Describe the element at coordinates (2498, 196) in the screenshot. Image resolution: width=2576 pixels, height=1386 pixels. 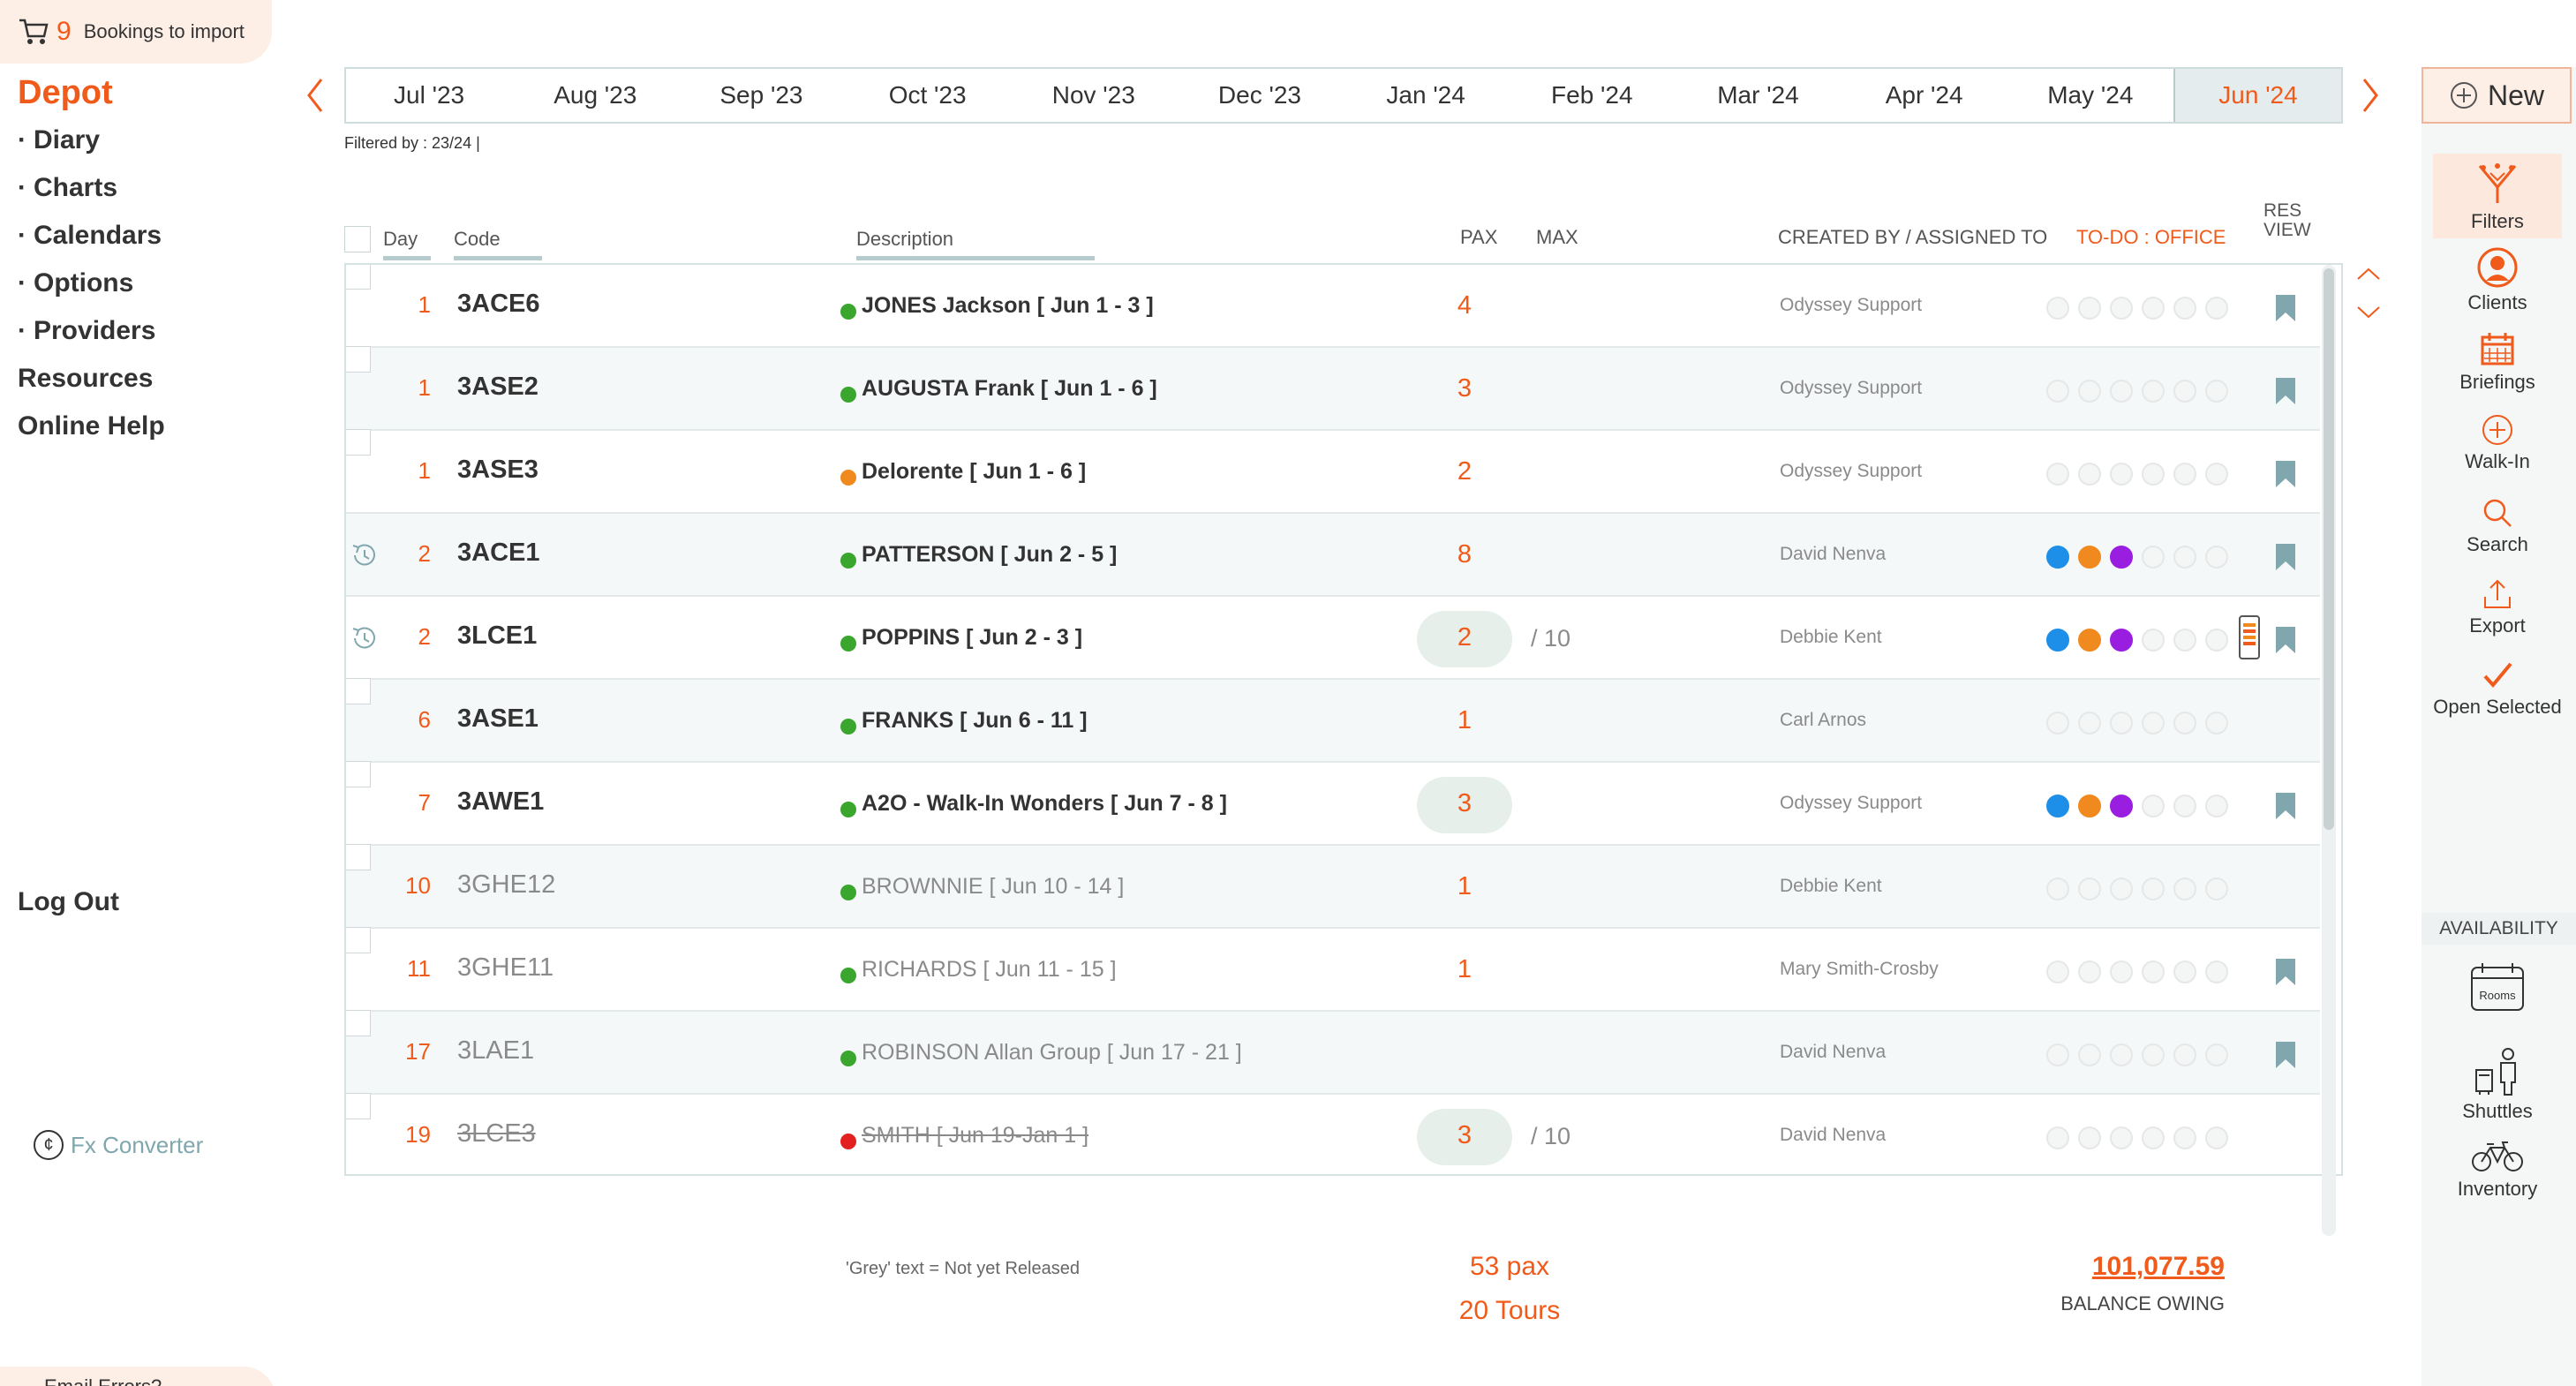
I see `filters-button: Filters` at that location.